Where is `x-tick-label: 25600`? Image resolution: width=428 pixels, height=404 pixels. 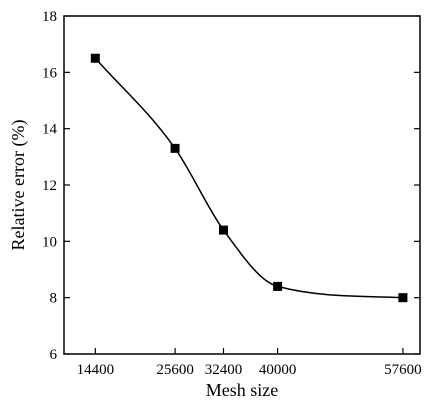
x-tick-label: 25600 is located at coordinates (175, 370).